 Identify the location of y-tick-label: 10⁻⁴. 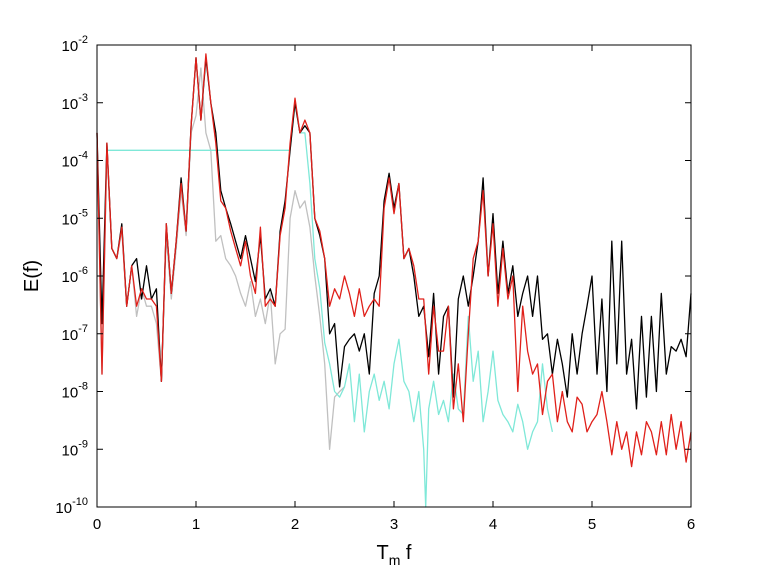
(75, 160).